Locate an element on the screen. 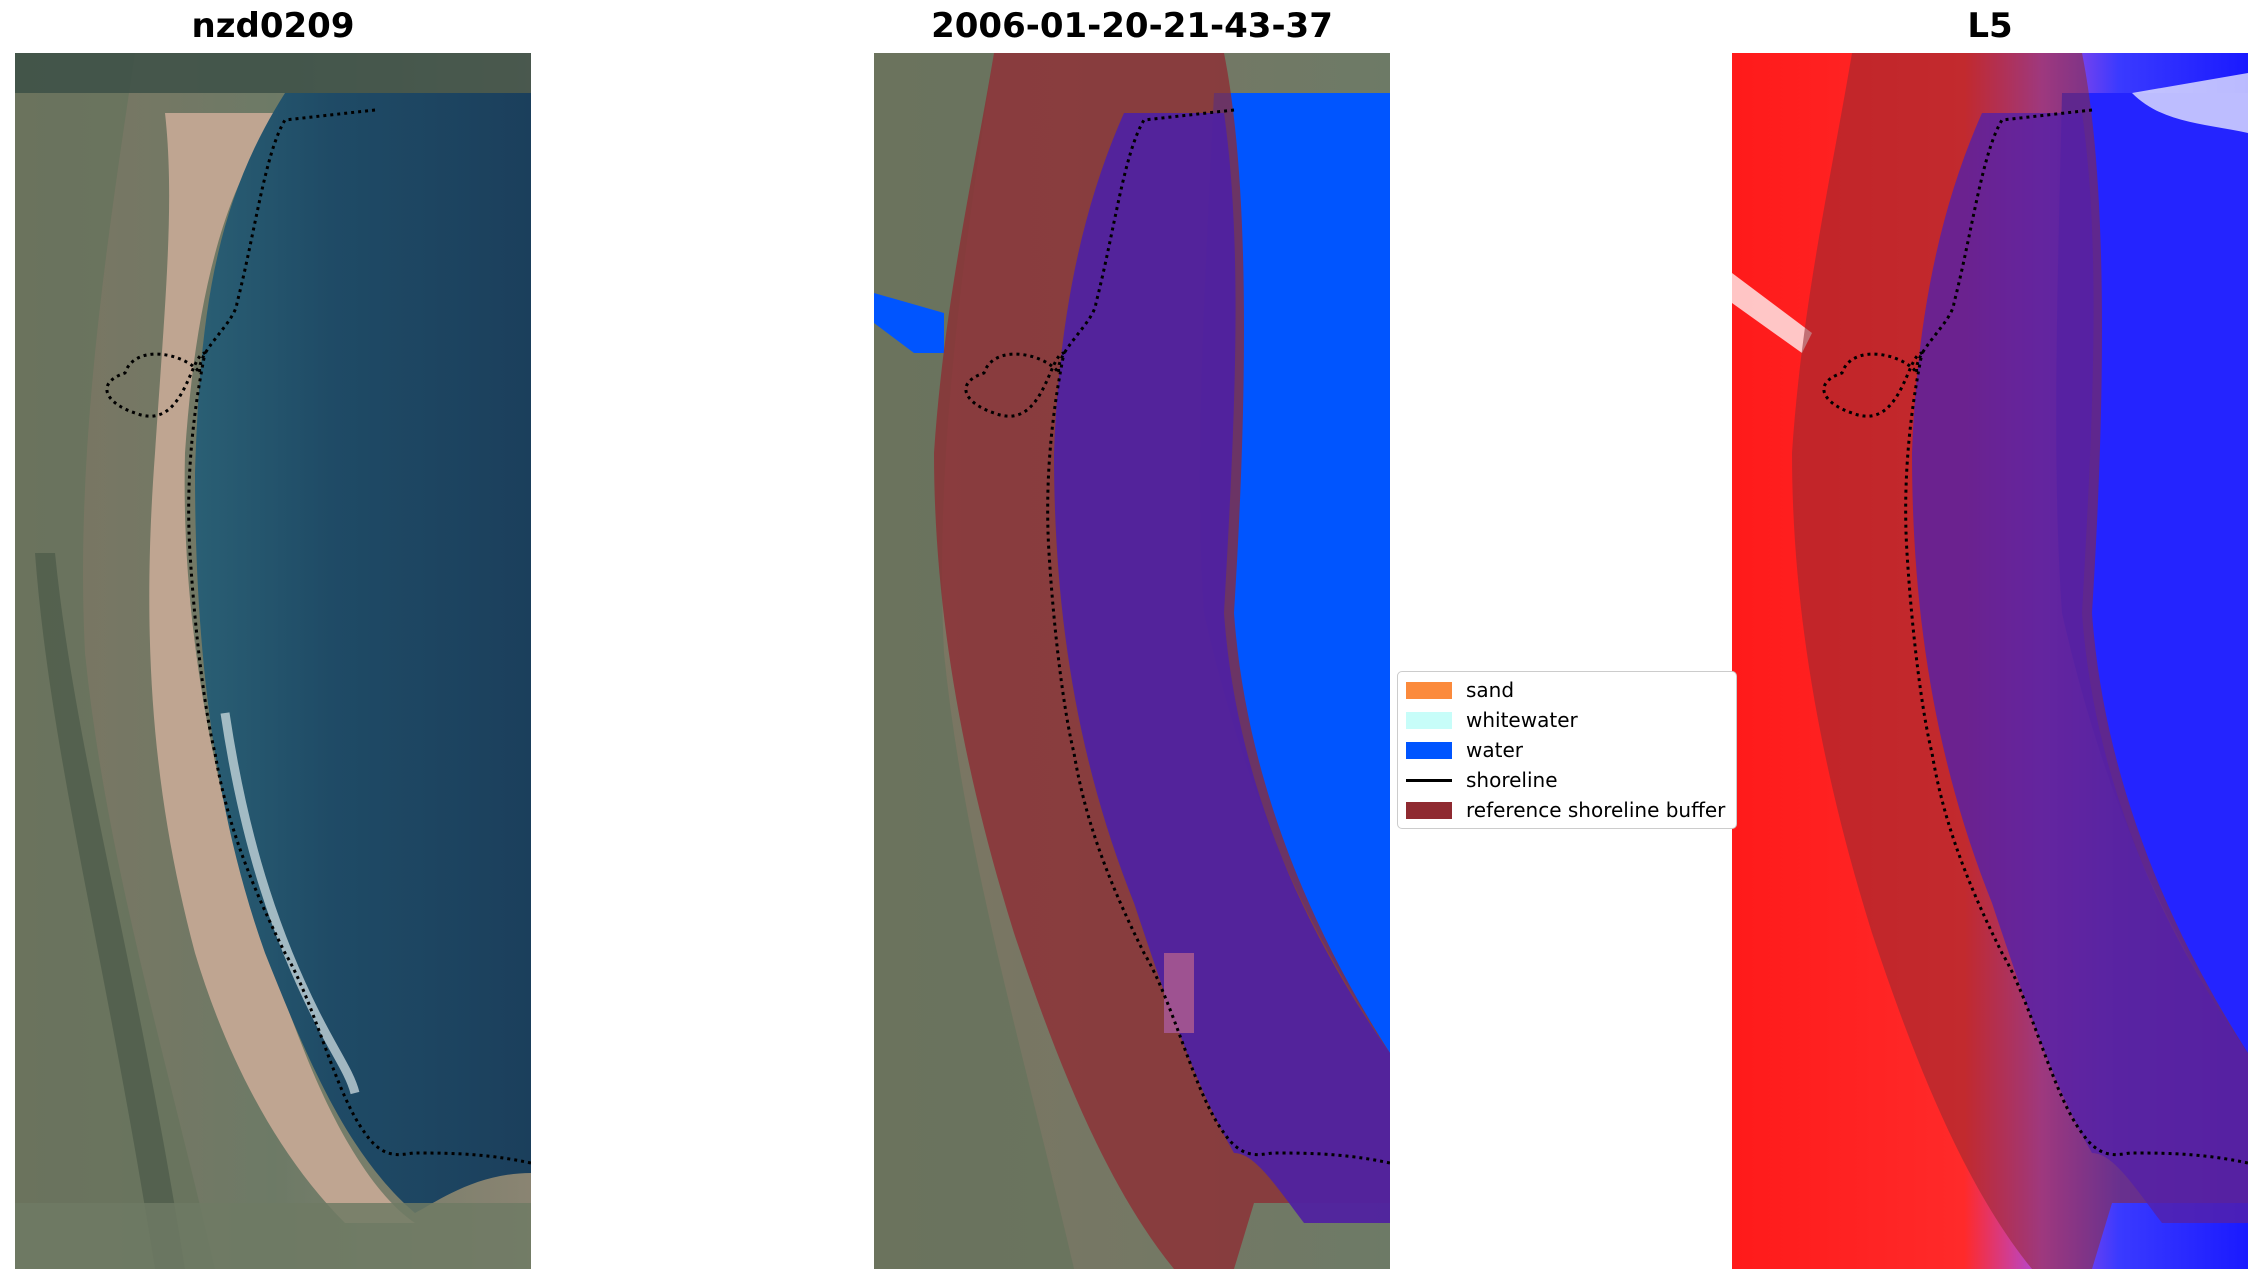 The height and width of the screenshot is (1283, 2260). bottom-land is located at coordinates (273, 1236).